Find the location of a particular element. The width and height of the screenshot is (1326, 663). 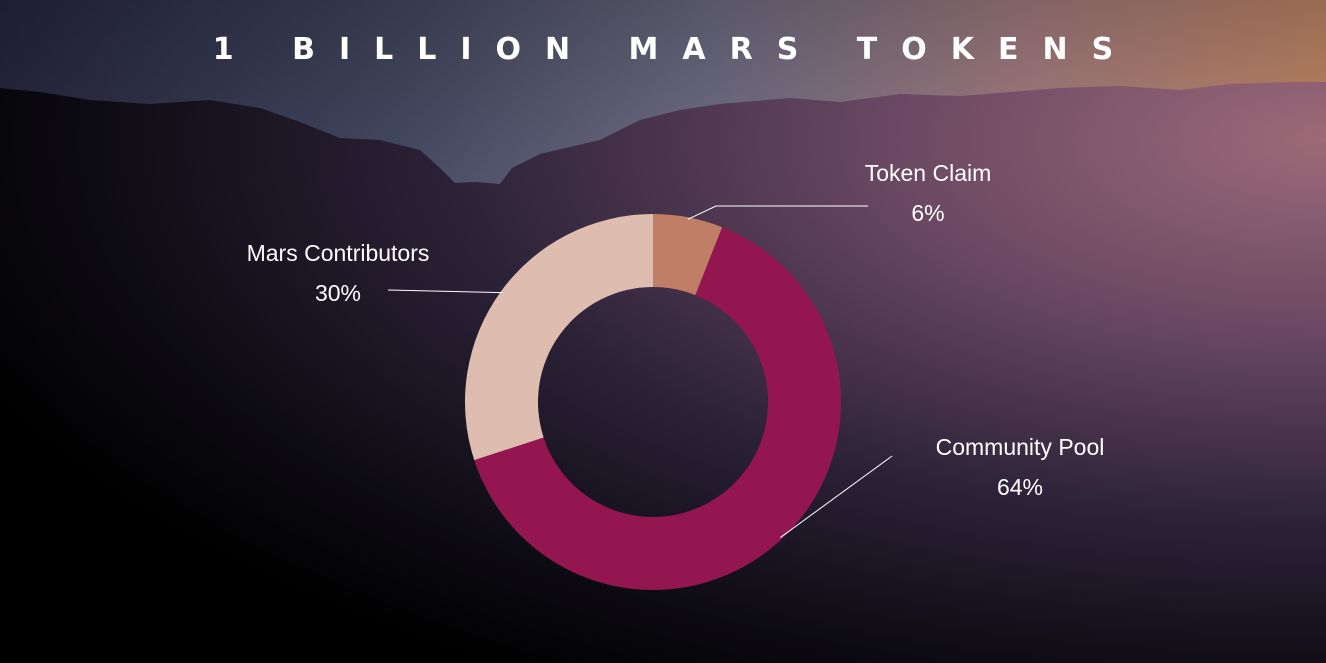

slice-name-mars-contributors: Mars Contributors is located at coordinates (338, 253).